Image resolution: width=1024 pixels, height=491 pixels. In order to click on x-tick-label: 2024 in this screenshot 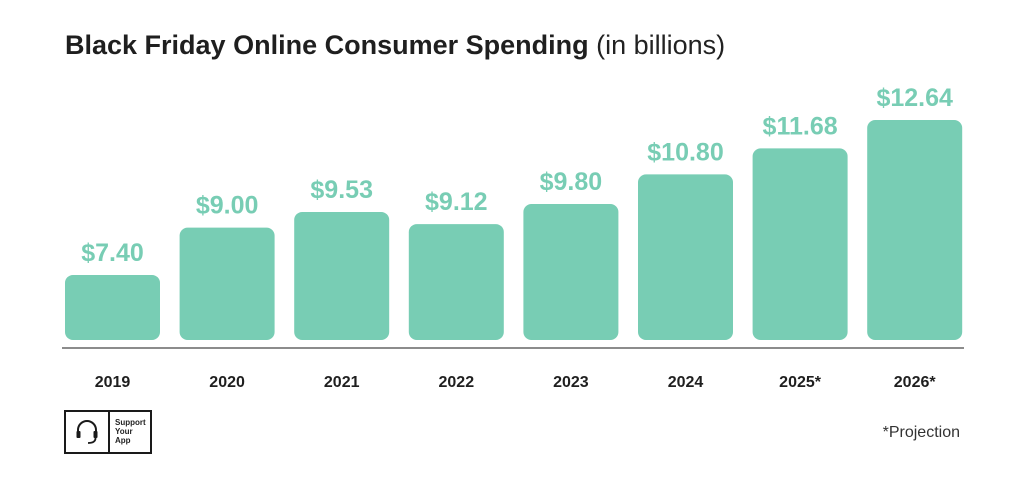, I will do `click(686, 382)`.